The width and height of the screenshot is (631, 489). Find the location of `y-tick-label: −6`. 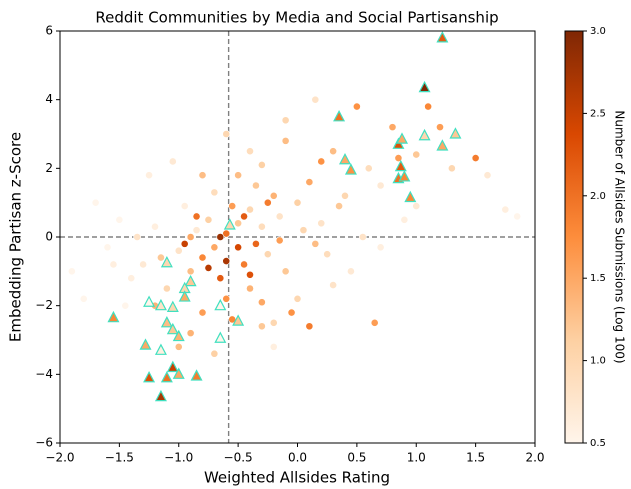

y-tick-label: −6 is located at coordinates (44, 443).